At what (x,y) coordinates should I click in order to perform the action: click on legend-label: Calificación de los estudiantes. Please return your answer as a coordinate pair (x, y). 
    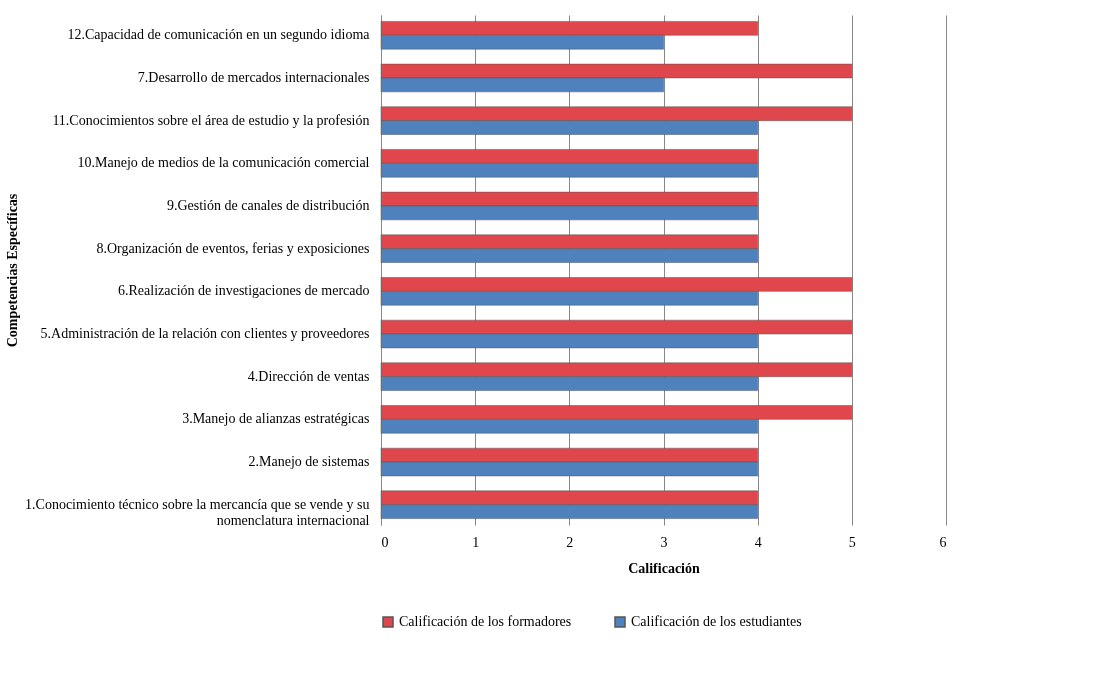
    Looking at the image, I should click on (716, 621).